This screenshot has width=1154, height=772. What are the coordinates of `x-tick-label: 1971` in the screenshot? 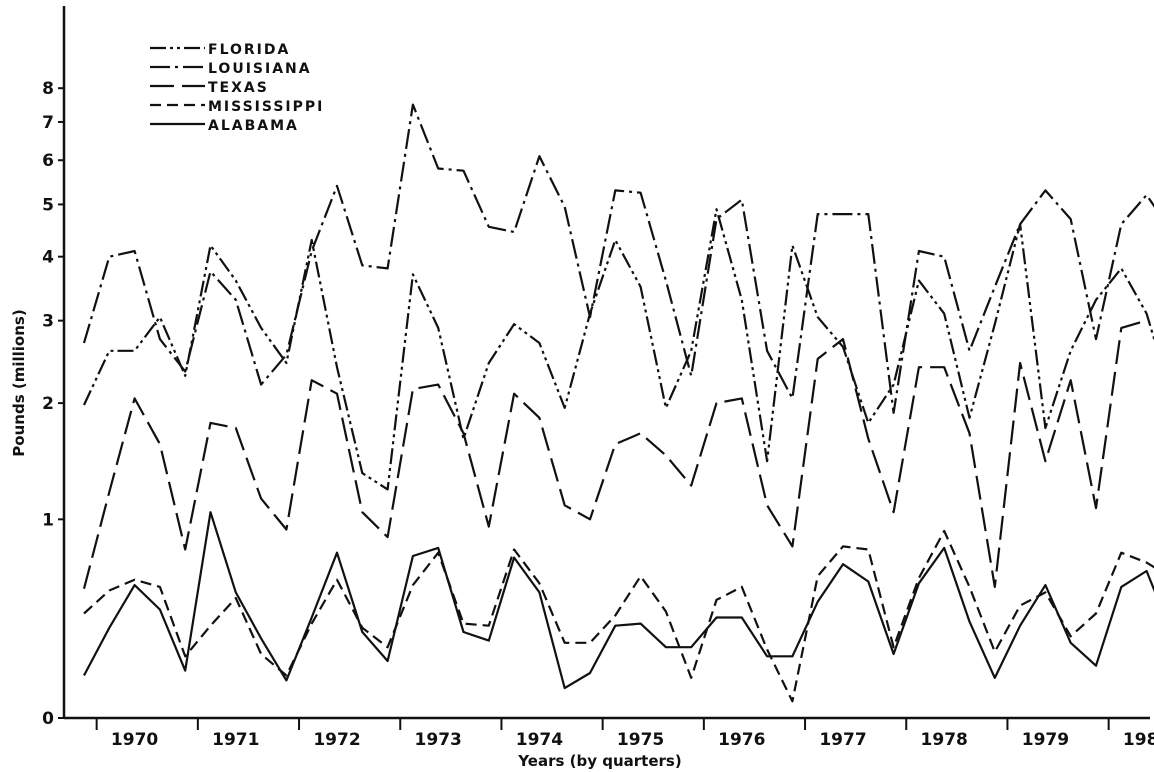 It's located at (235, 740).